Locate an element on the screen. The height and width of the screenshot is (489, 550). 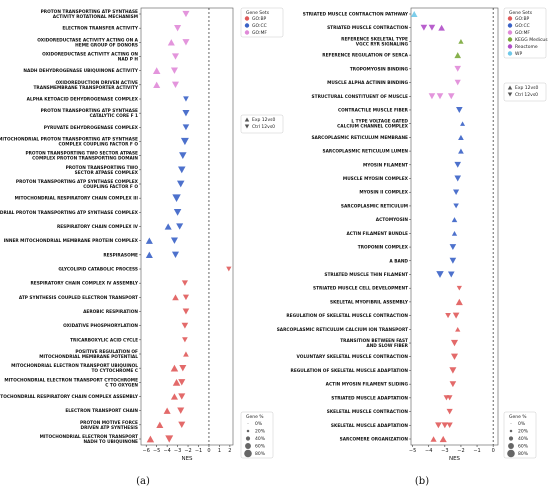
term-label: DRIVEN ATP SYNTHESIS is located at coordinates (109, 428).